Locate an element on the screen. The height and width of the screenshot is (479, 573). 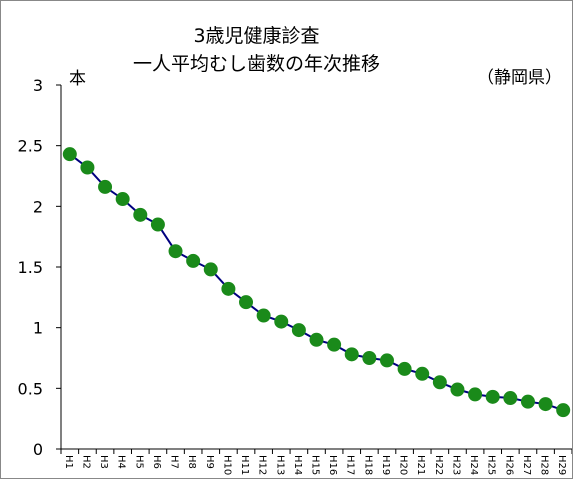
y-tick-label: 1 is located at coordinates (38, 328).